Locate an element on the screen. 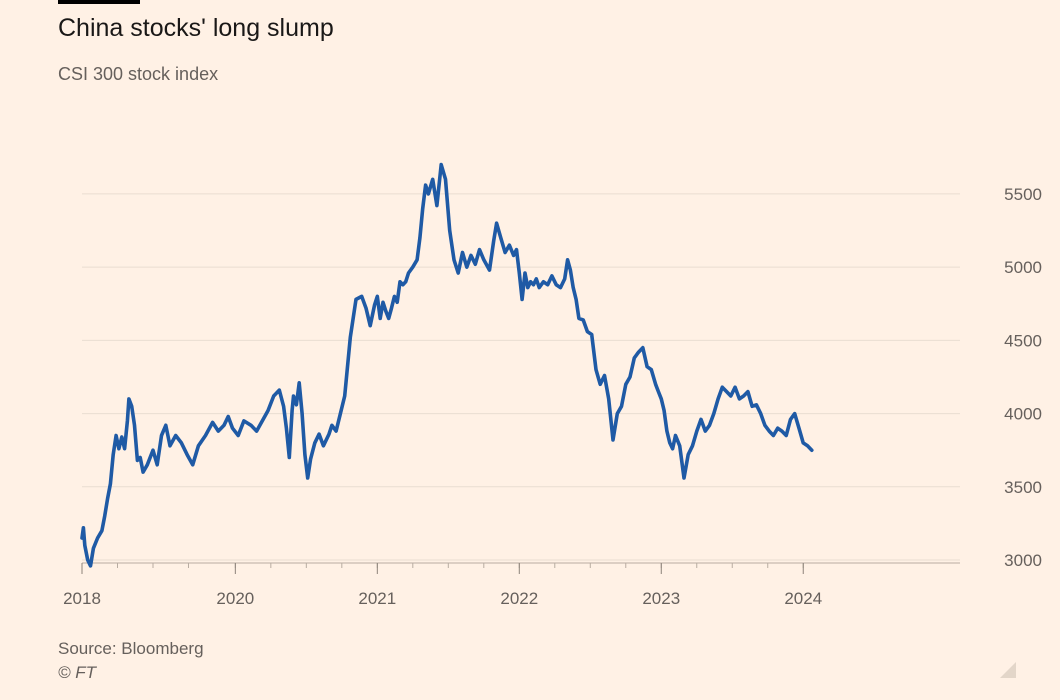  x-tick-label: 2023 is located at coordinates (661, 598).